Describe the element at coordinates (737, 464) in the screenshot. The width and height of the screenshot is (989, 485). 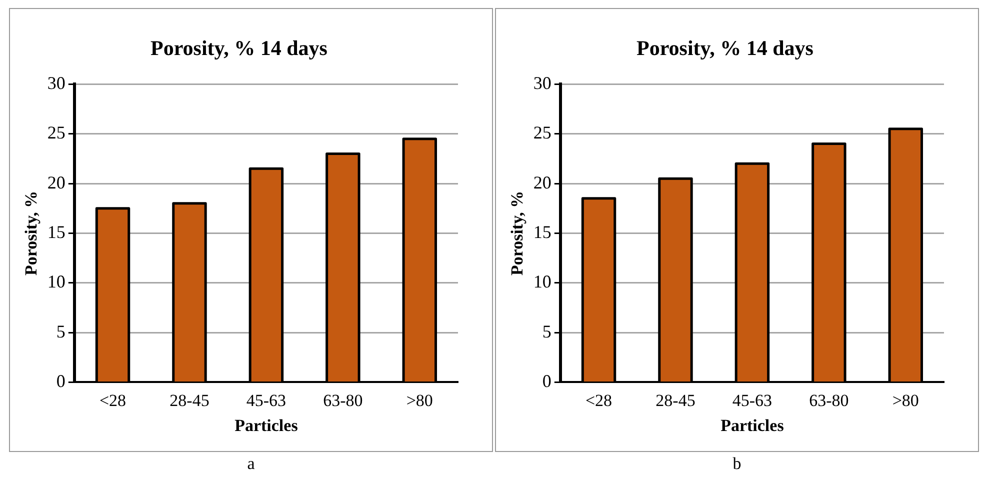
I see `text: b` at that location.